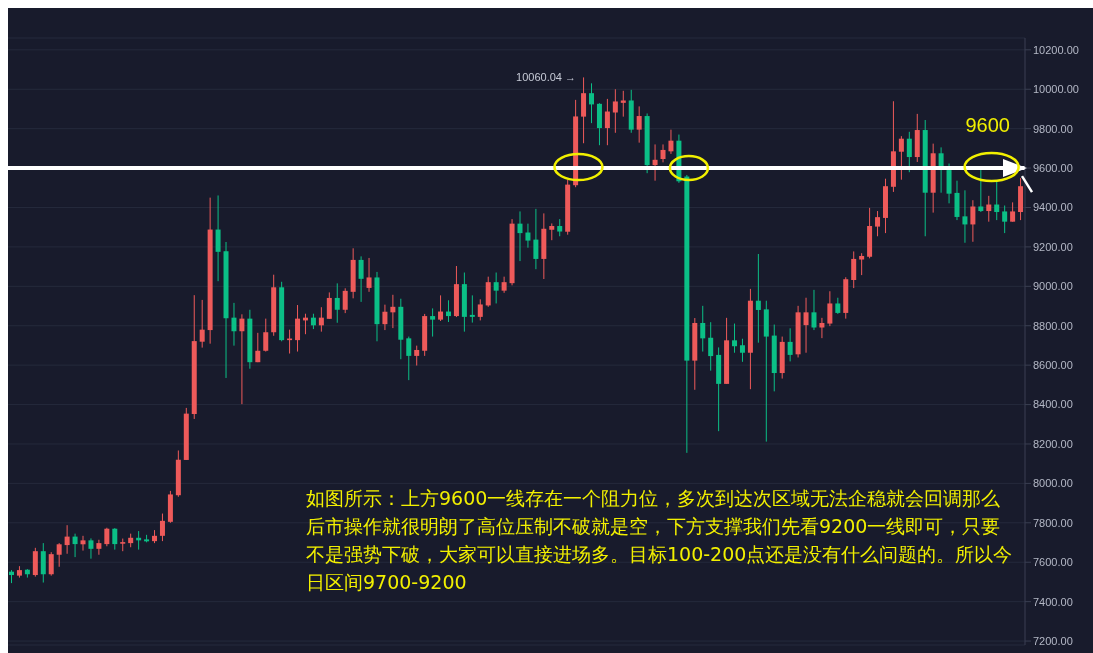 This screenshot has height=653, width=1093. What do you see at coordinates (1053, 601) in the screenshot?
I see `y-tick-label: 7400.00` at bounding box center [1053, 601].